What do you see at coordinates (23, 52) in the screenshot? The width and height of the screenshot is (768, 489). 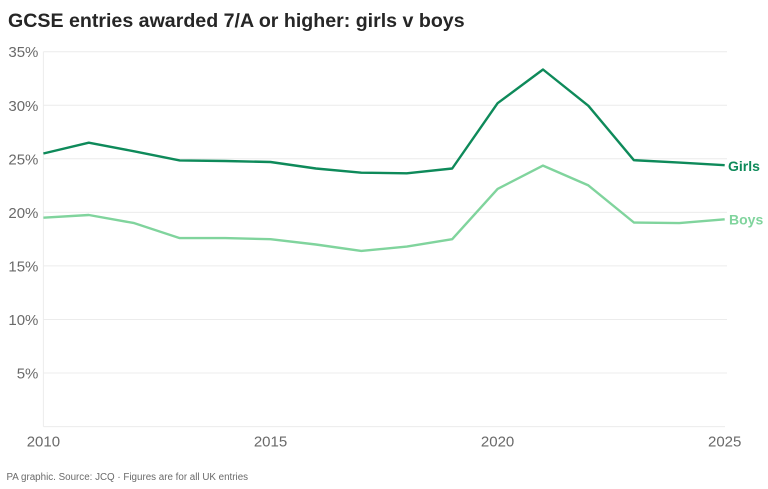 I see `svg-text: 35%` at bounding box center [23, 52].